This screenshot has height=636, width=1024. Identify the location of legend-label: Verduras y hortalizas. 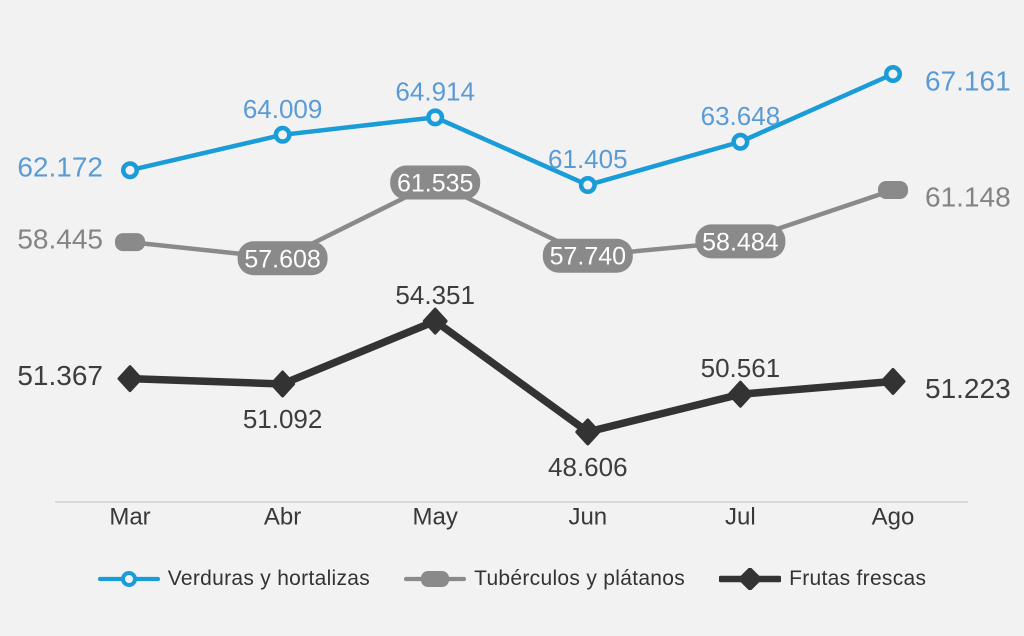
(269, 578).